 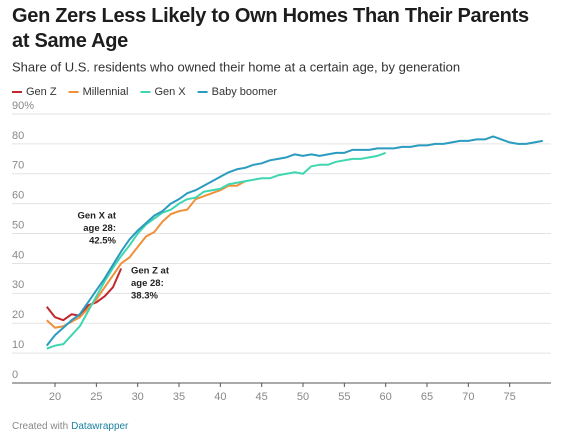 I want to click on y-tick-label: 90%, so click(x=23, y=106).